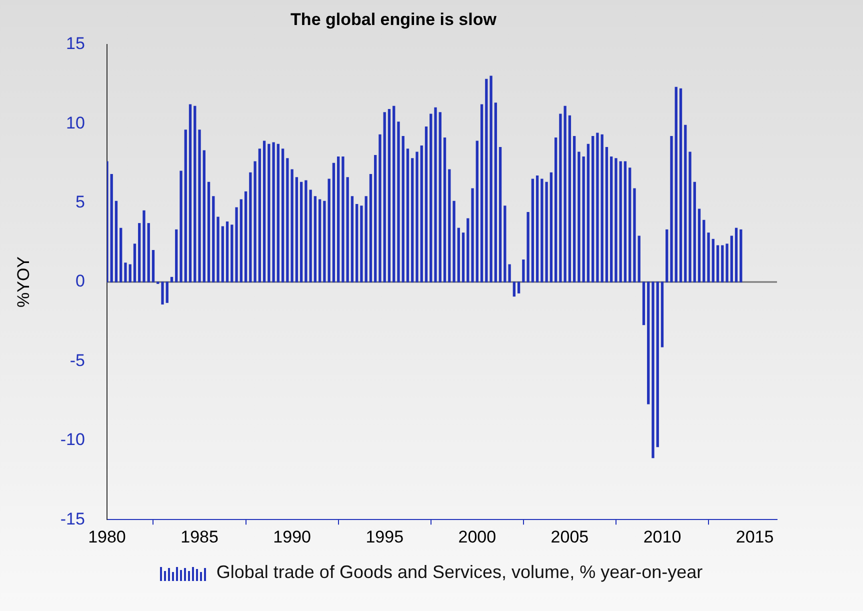  I want to click on y-tick-label: 5, so click(80, 202).